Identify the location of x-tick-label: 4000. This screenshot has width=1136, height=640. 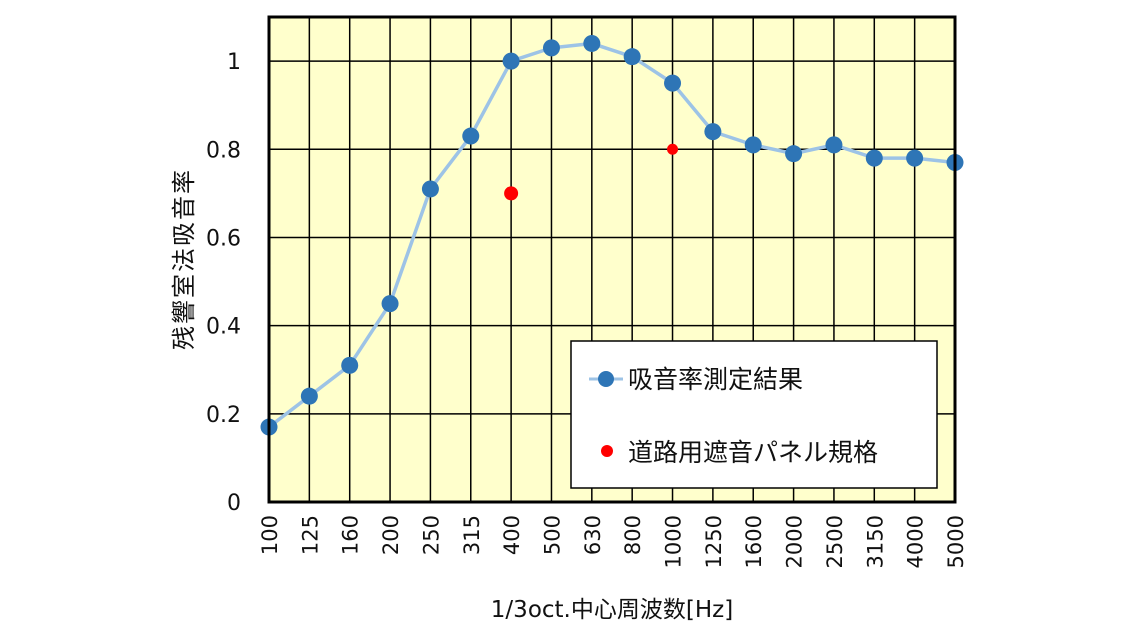
(916, 541).